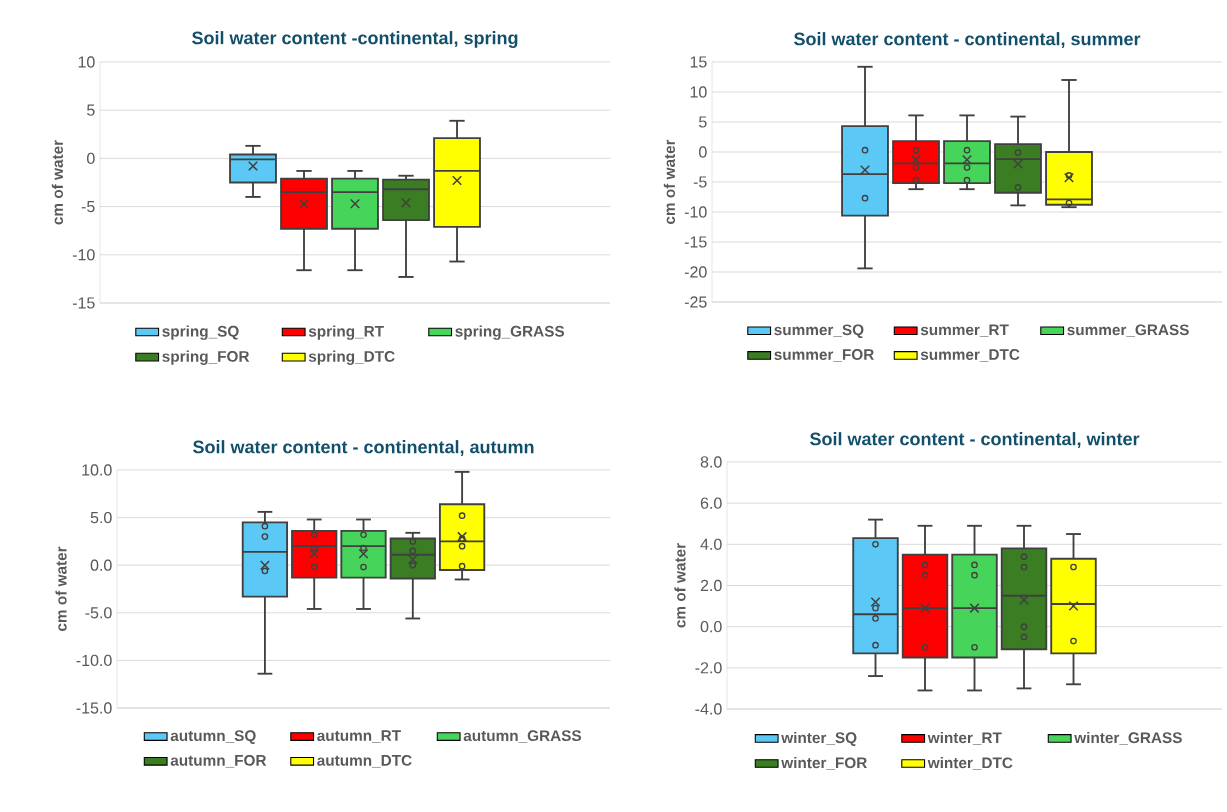 This screenshot has width=1227, height=812. I want to click on legend-label: spring_SQ, so click(200, 332).